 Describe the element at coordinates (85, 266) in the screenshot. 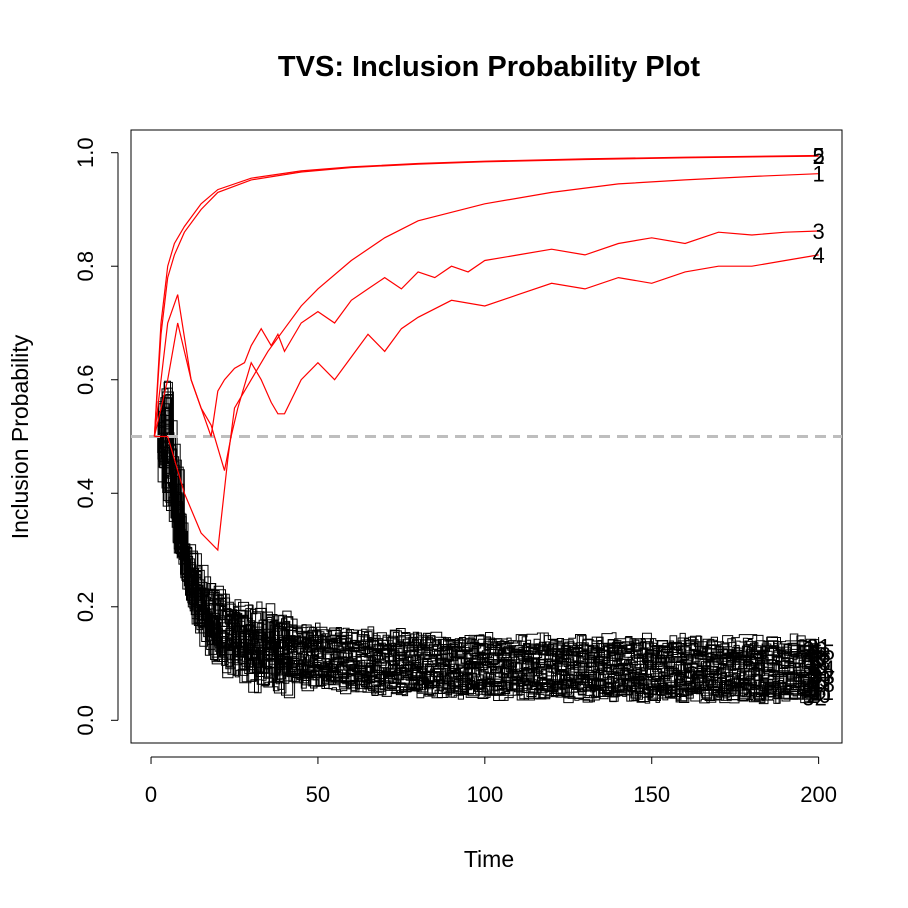

I see `y-tick-label: 0.8` at that location.